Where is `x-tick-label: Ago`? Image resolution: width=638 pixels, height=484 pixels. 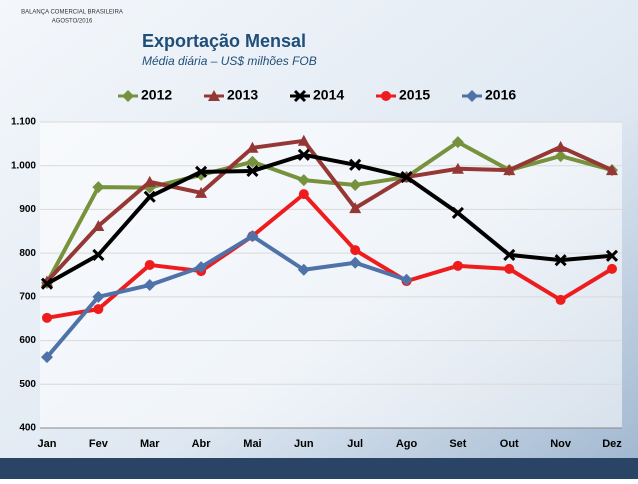 x-tick-label: Ago is located at coordinates (407, 444).